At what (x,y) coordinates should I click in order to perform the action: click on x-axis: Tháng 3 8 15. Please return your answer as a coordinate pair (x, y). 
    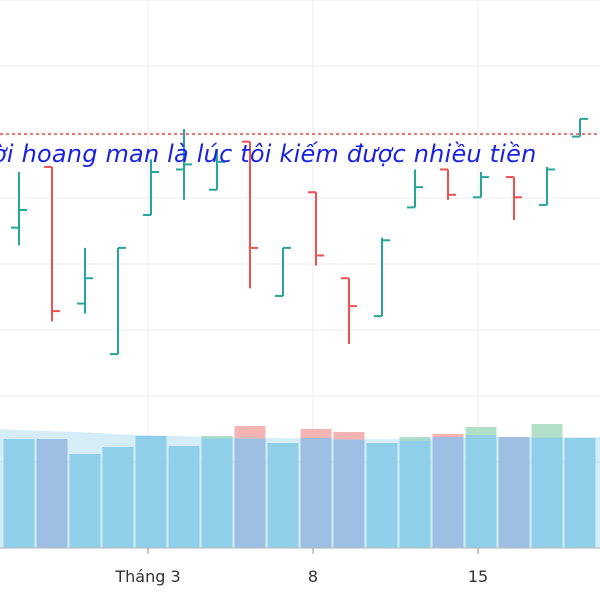
    Looking at the image, I should click on (300, 566).